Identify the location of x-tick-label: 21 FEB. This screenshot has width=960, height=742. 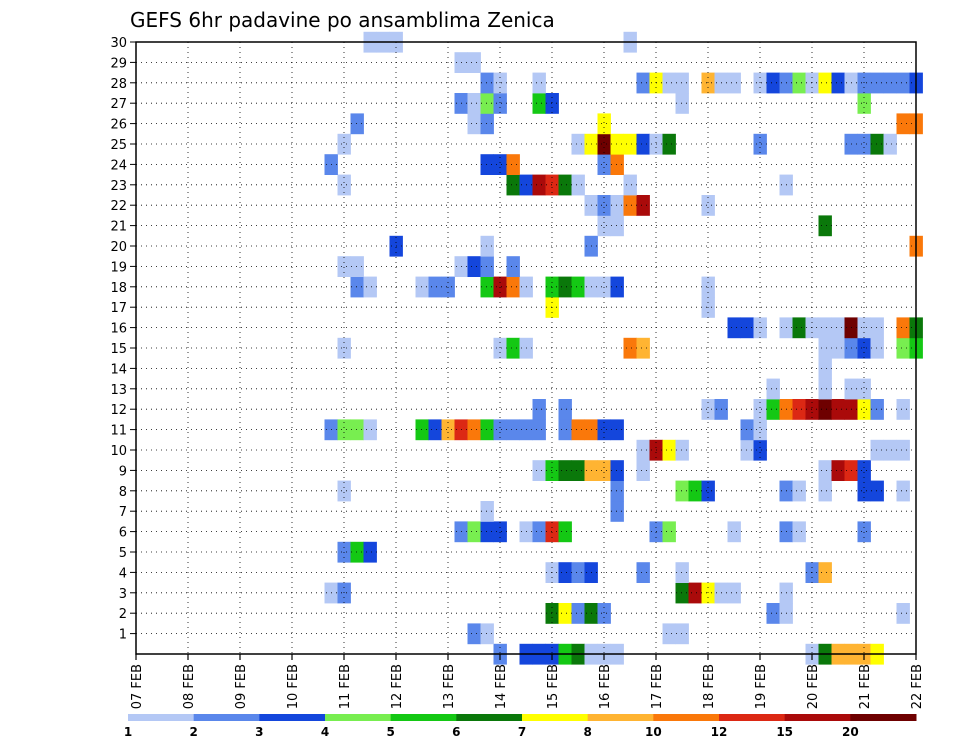
(865, 686).